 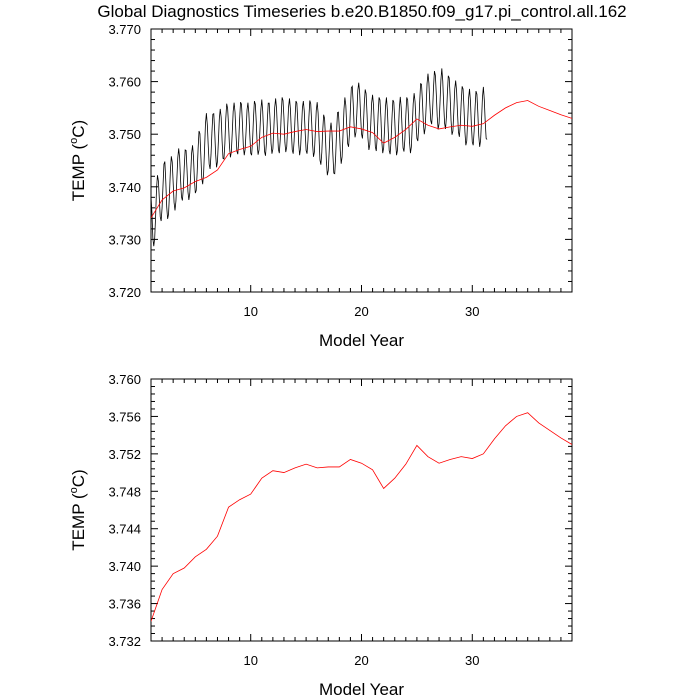 I want to click on top-y-tick-label: 3.730, so click(x=124, y=239).